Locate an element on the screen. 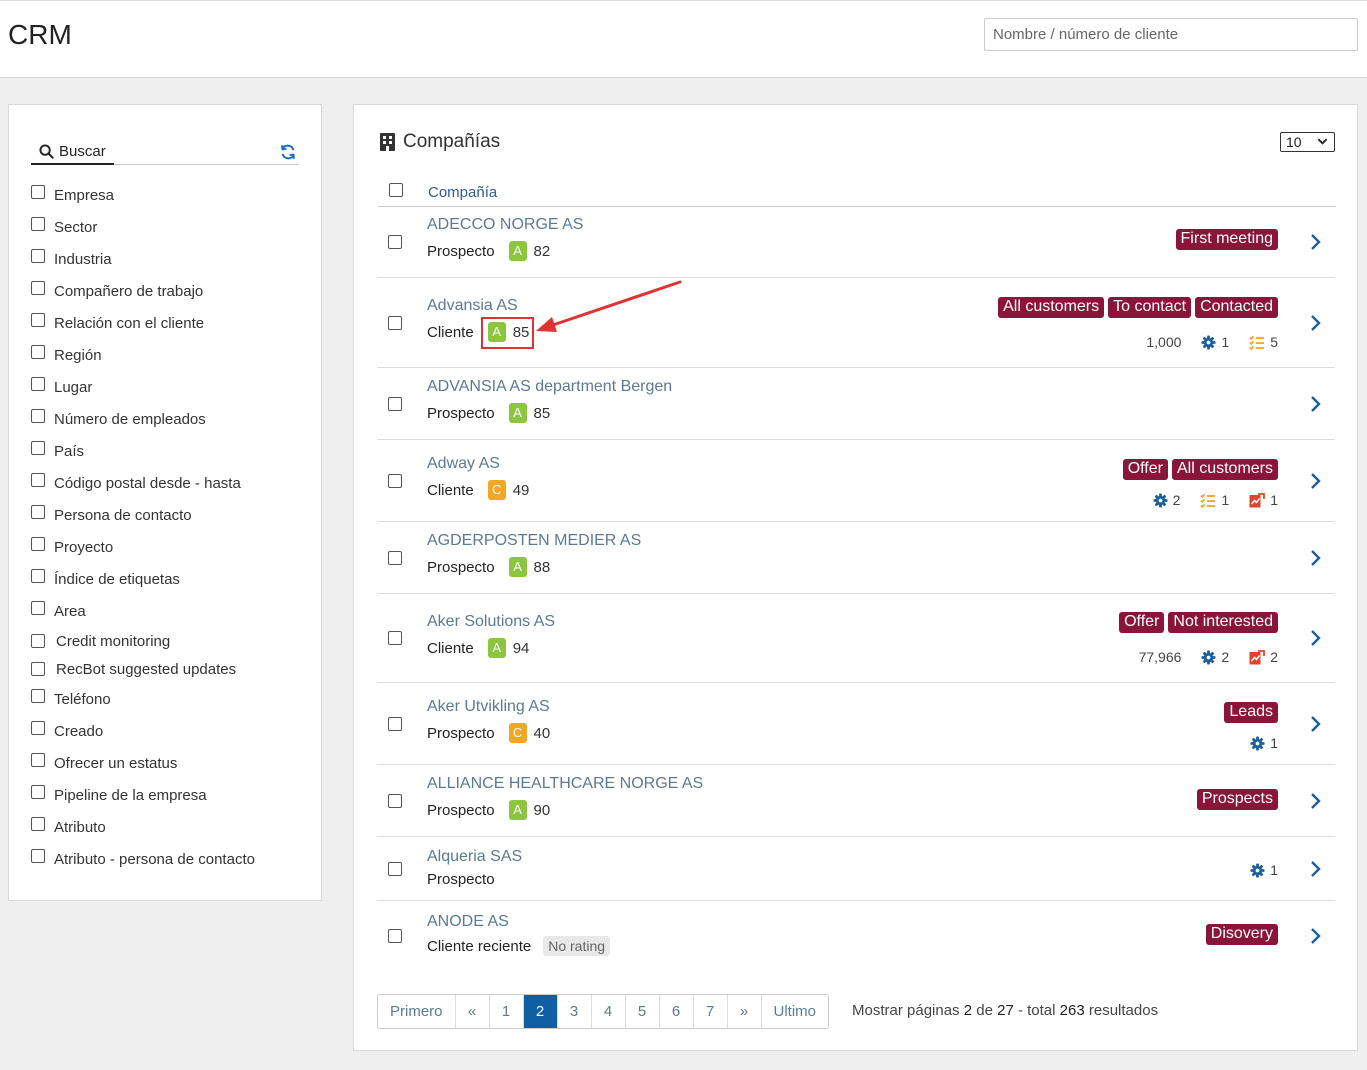 The width and height of the screenshot is (1367, 1070). tag-badge: Leads is located at coordinates (1251, 712).